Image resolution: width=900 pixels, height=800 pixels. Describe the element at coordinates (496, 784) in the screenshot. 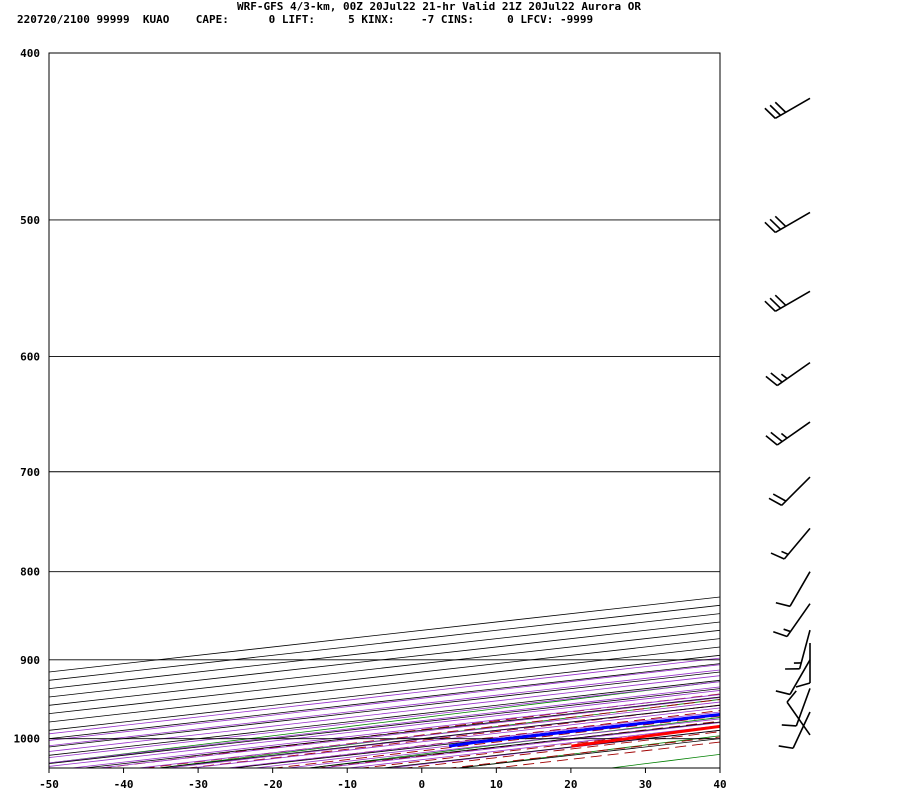

I see `temperature-tick-label: 10` at that location.